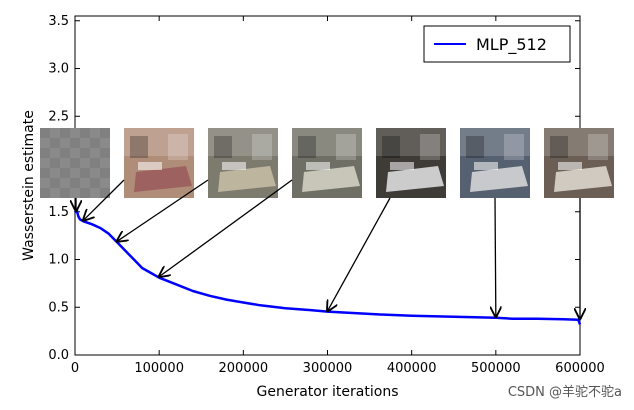 The width and height of the screenshot is (634, 410). I want to click on x-tick-label: 400000, so click(412, 368).